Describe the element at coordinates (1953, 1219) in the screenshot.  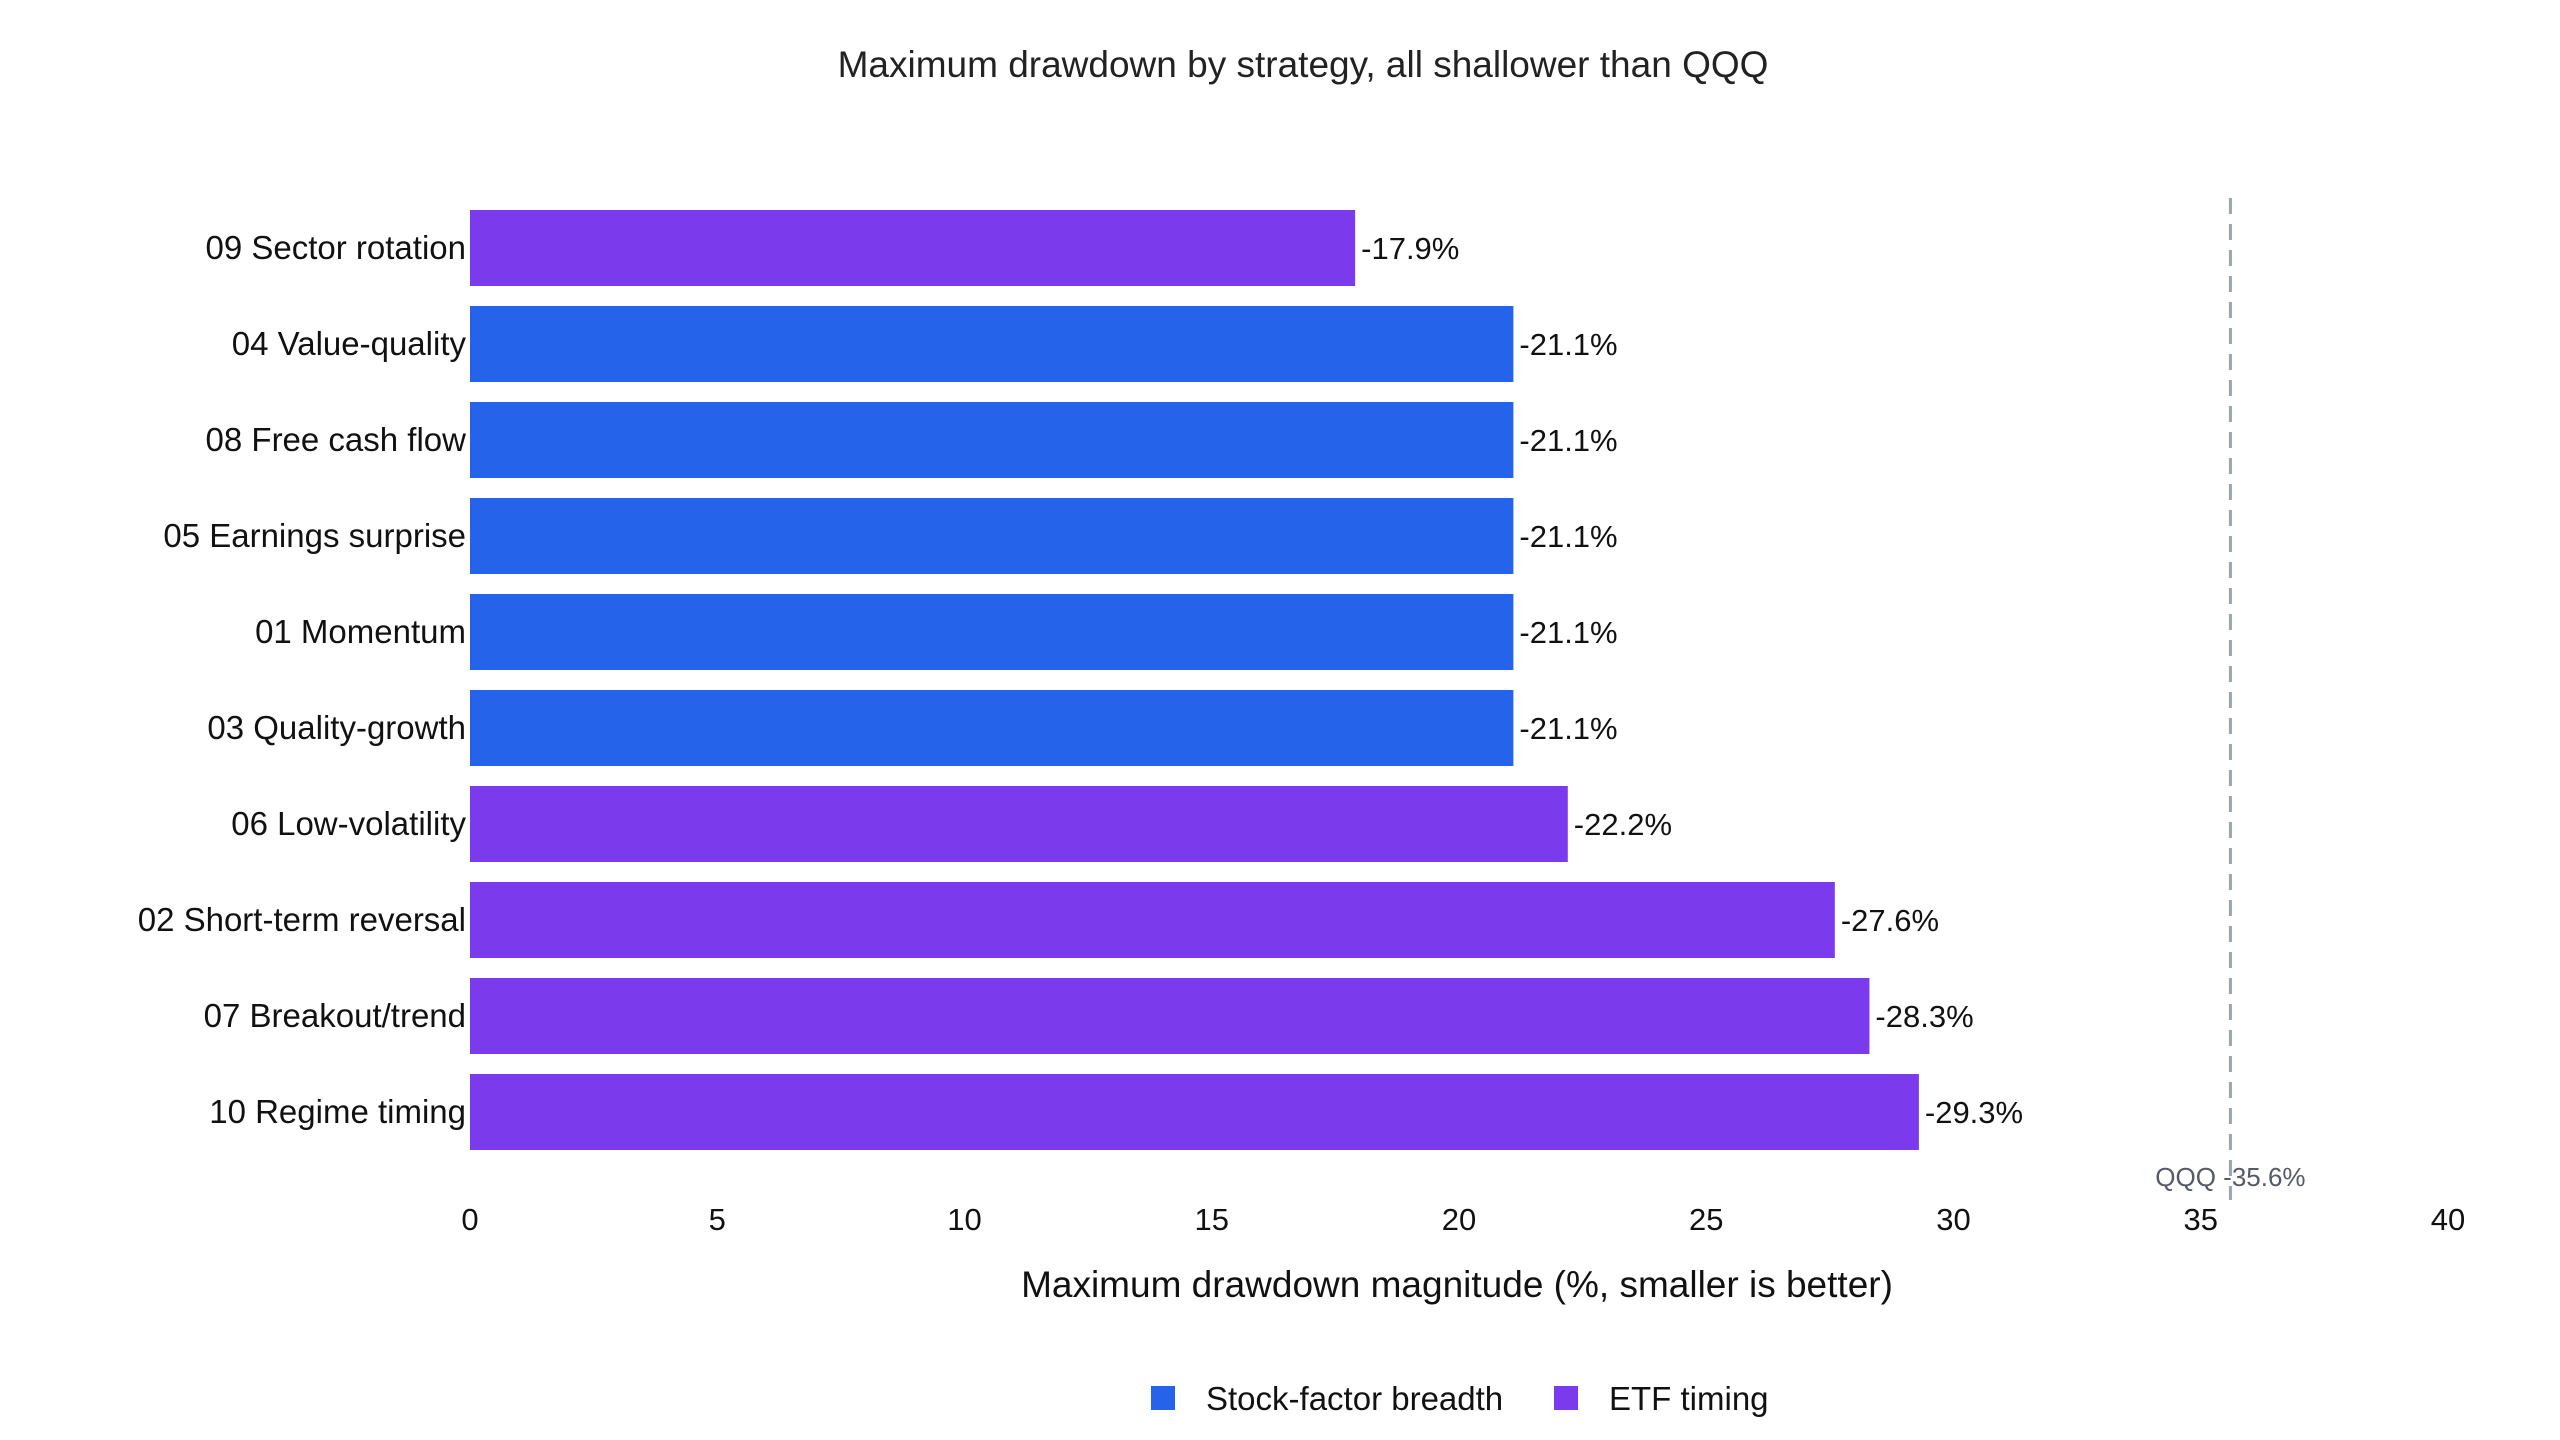
I see `x-tick-label: 30` at that location.